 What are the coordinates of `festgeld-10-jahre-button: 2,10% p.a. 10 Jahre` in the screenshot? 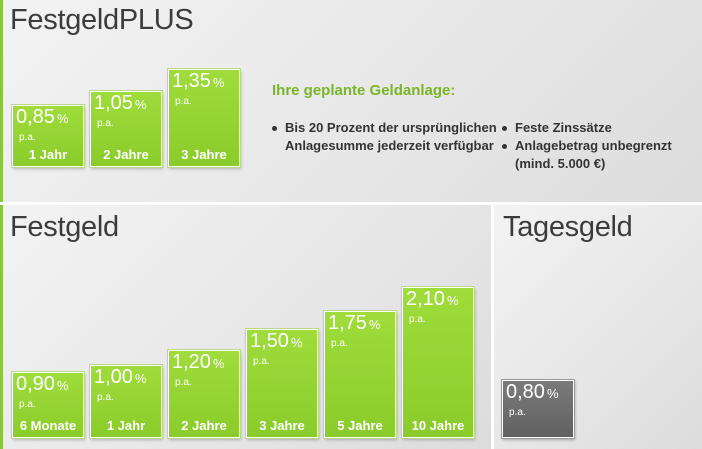 It's located at (438, 362).